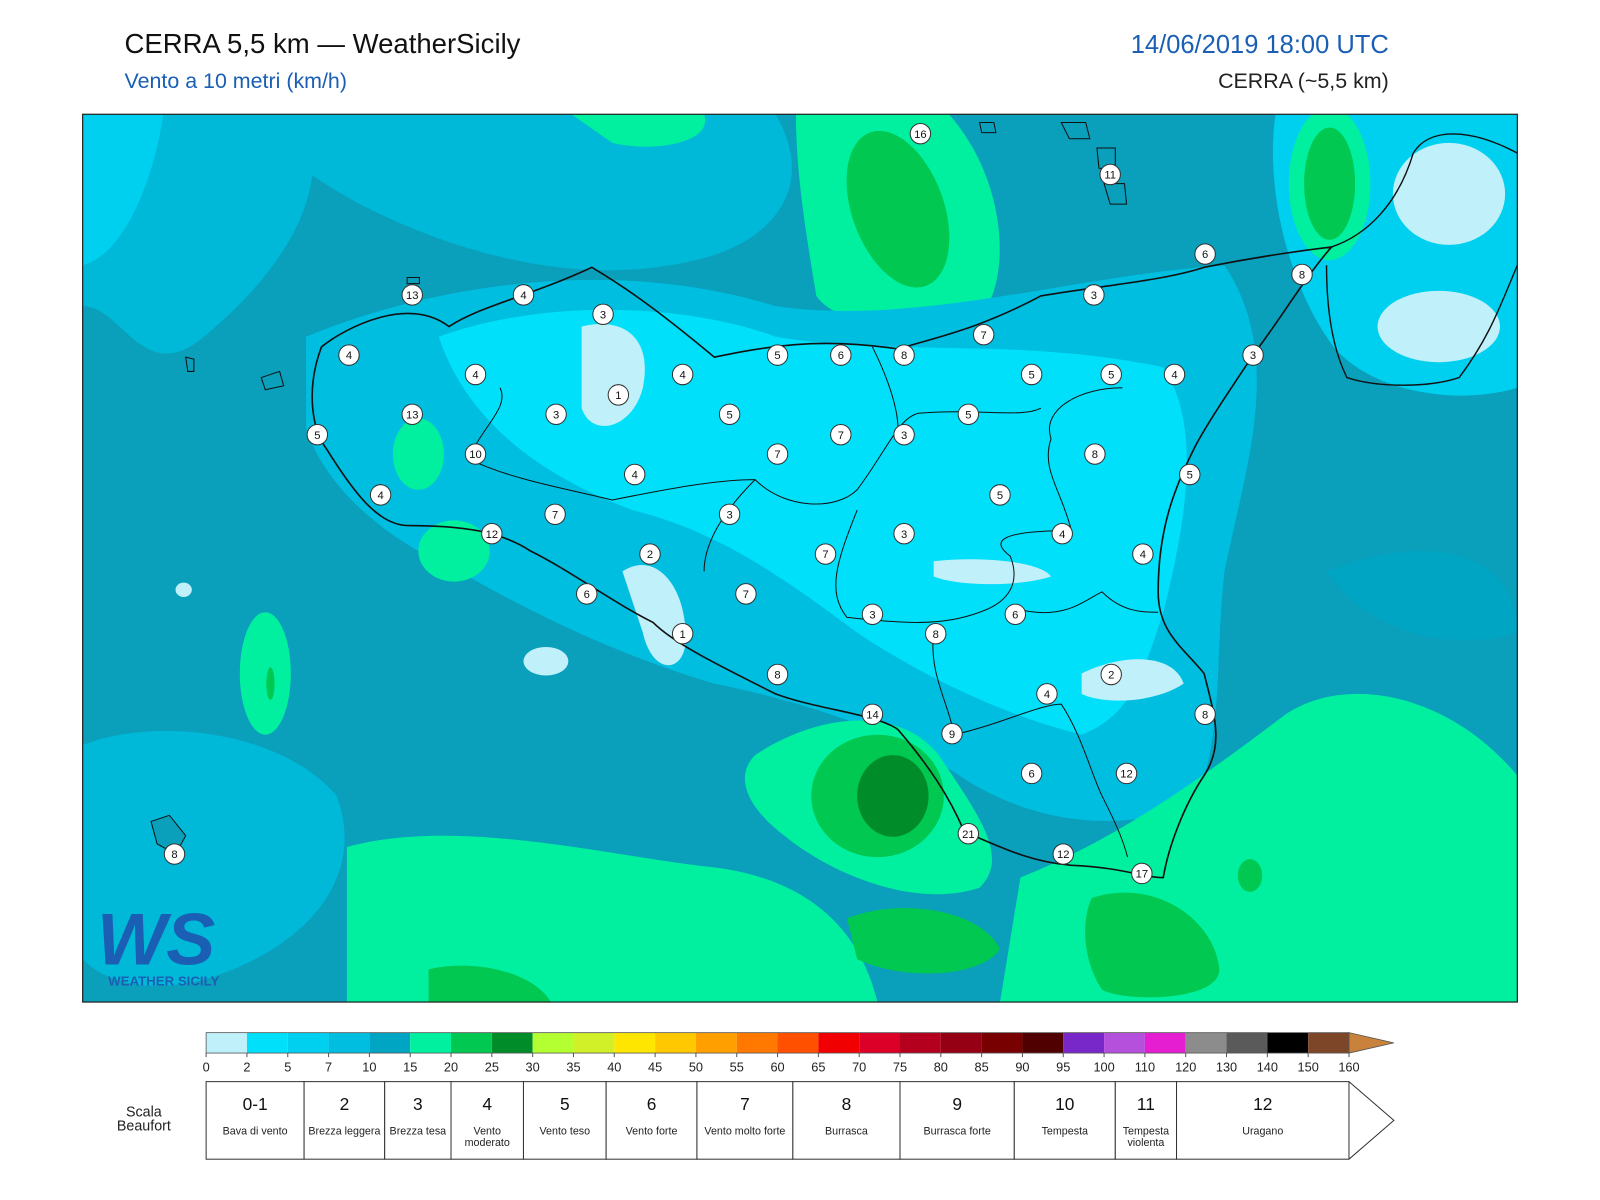  What do you see at coordinates (952, 735) in the screenshot?
I see `station-value: 9` at bounding box center [952, 735].